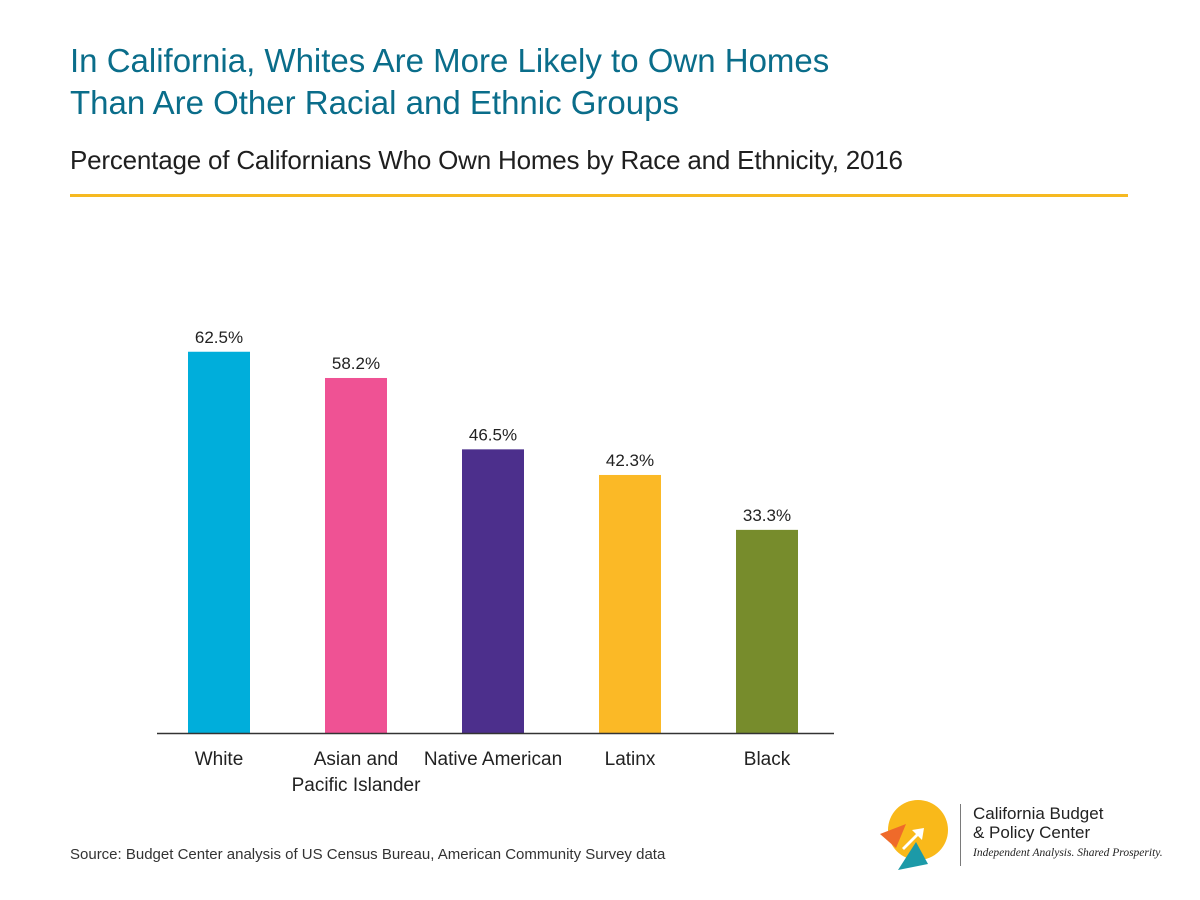 This screenshot has width=1200, height=900. What do you see at coordinates (960, 835) in the screenshot?
I see `logo-separator` at bounding box center [960, 835].